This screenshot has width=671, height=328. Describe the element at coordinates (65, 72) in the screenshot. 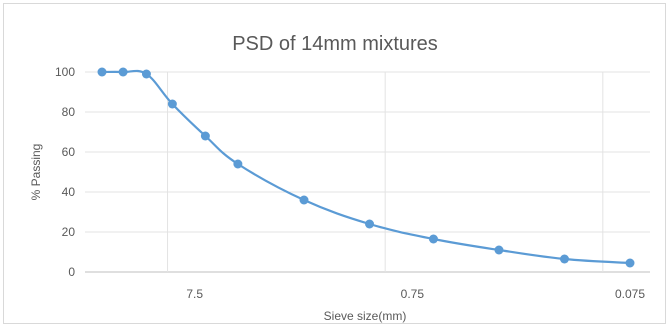

I see `y-tick-label: 100` at that location.